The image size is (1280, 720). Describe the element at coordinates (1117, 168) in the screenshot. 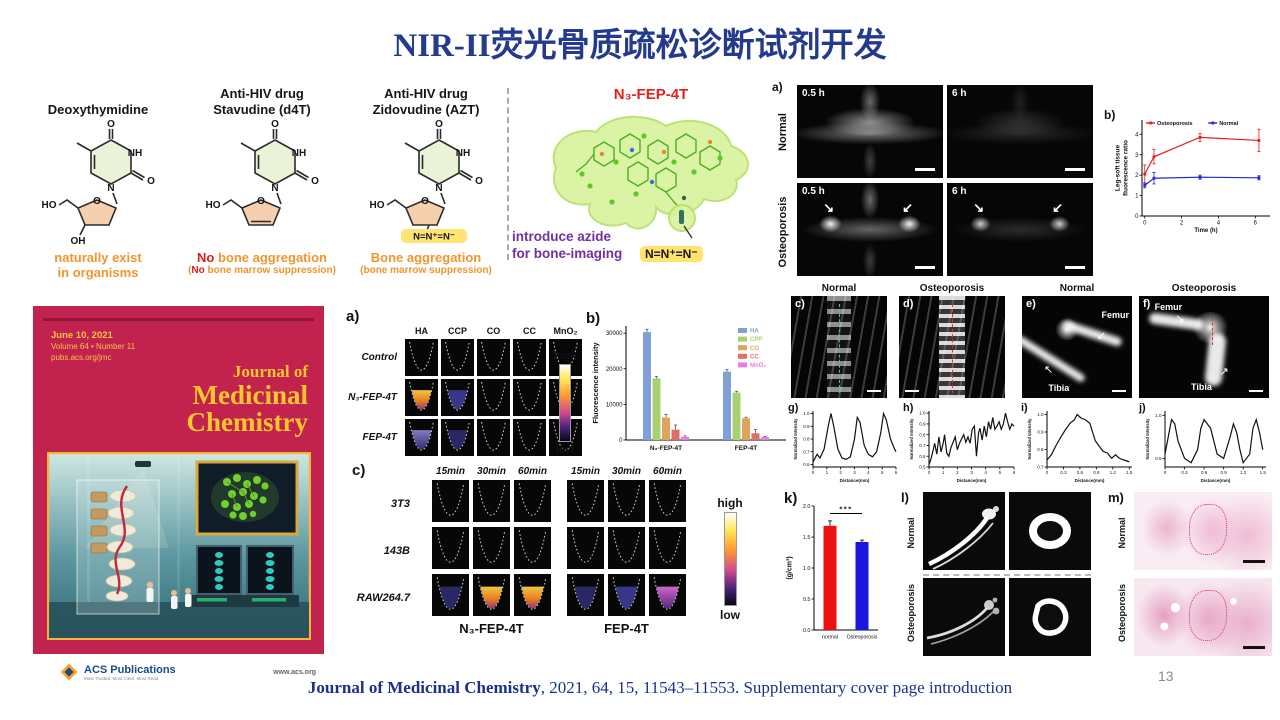

I see `svg-text: Leg-soft tissue` at that location.